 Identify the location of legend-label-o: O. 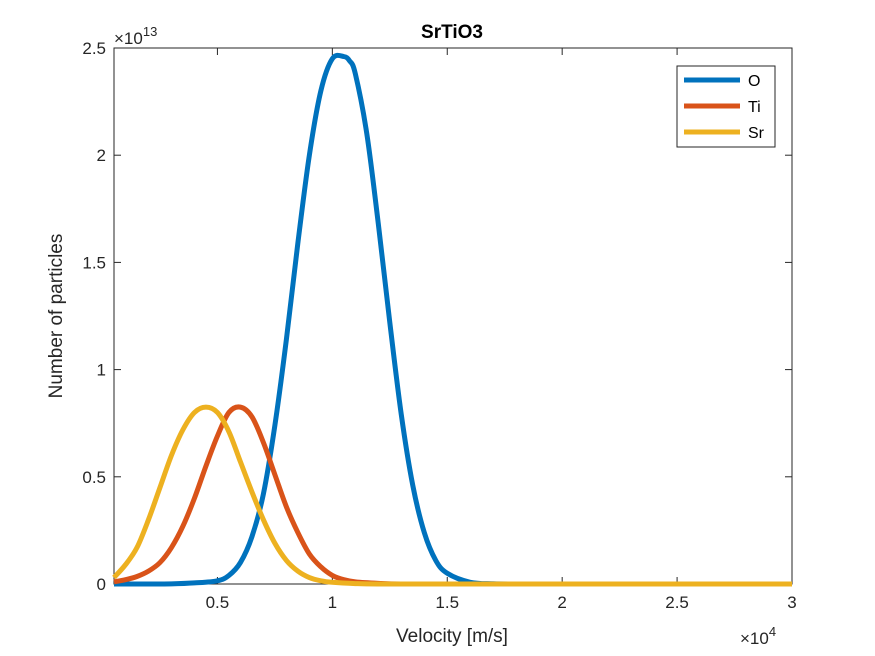
(754, 81).